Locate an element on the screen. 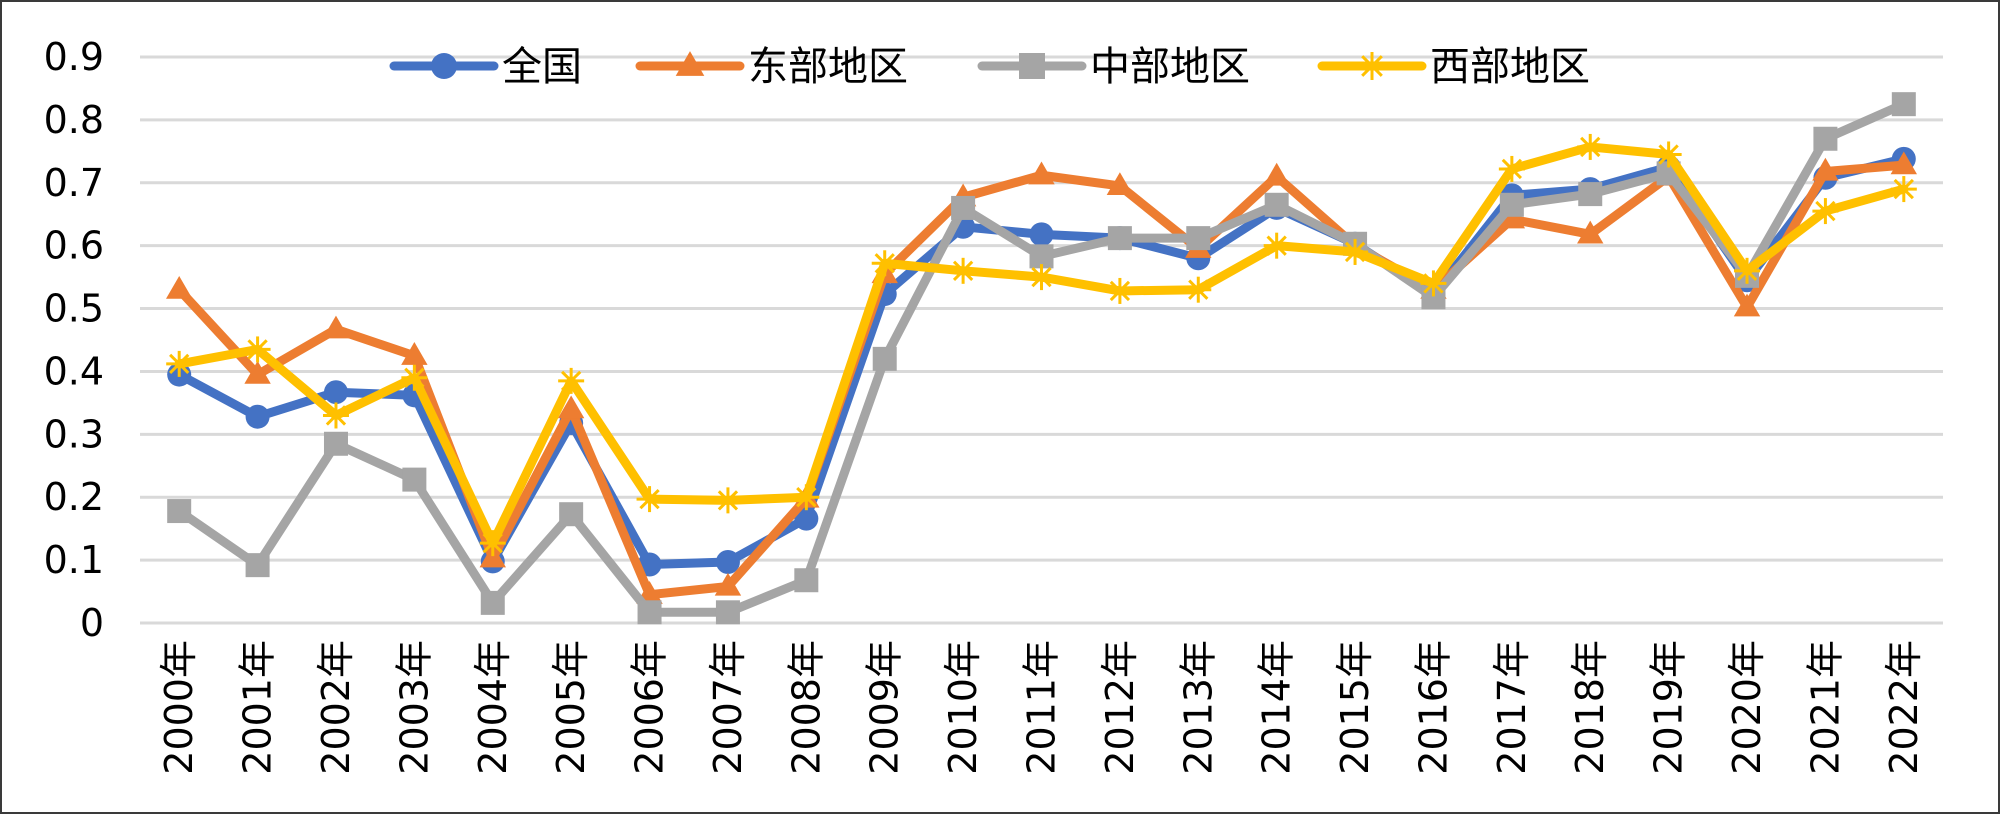 This screenshot has height=814, width=2000. x-tick-label: 2011年 is located at coordinates (1042, 707).